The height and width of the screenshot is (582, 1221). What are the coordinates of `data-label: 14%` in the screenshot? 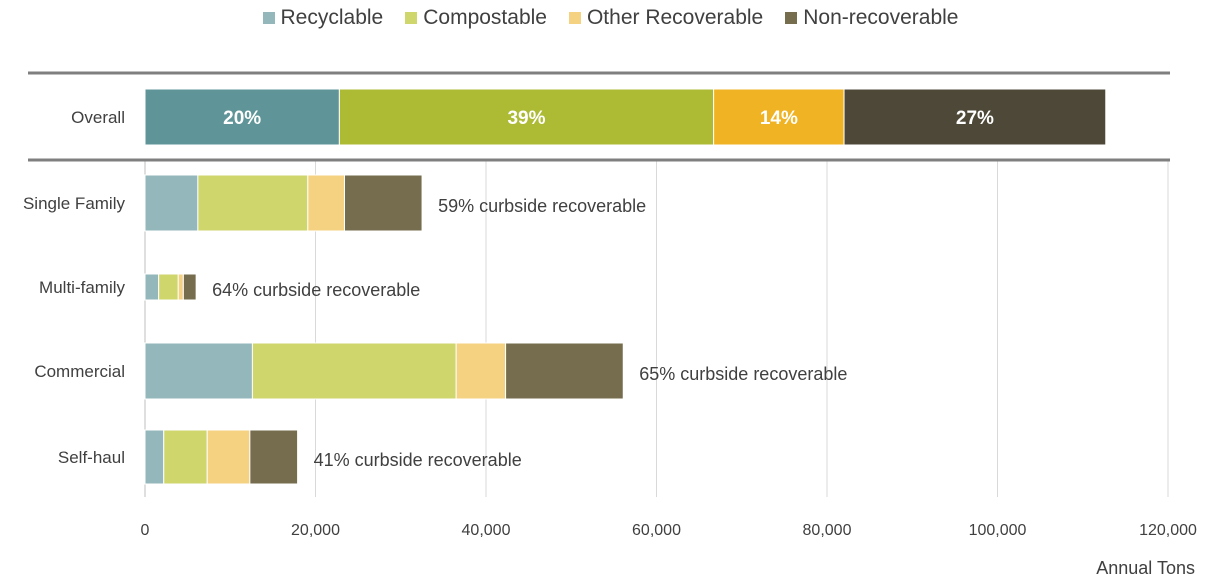 It's located at (779, 118).